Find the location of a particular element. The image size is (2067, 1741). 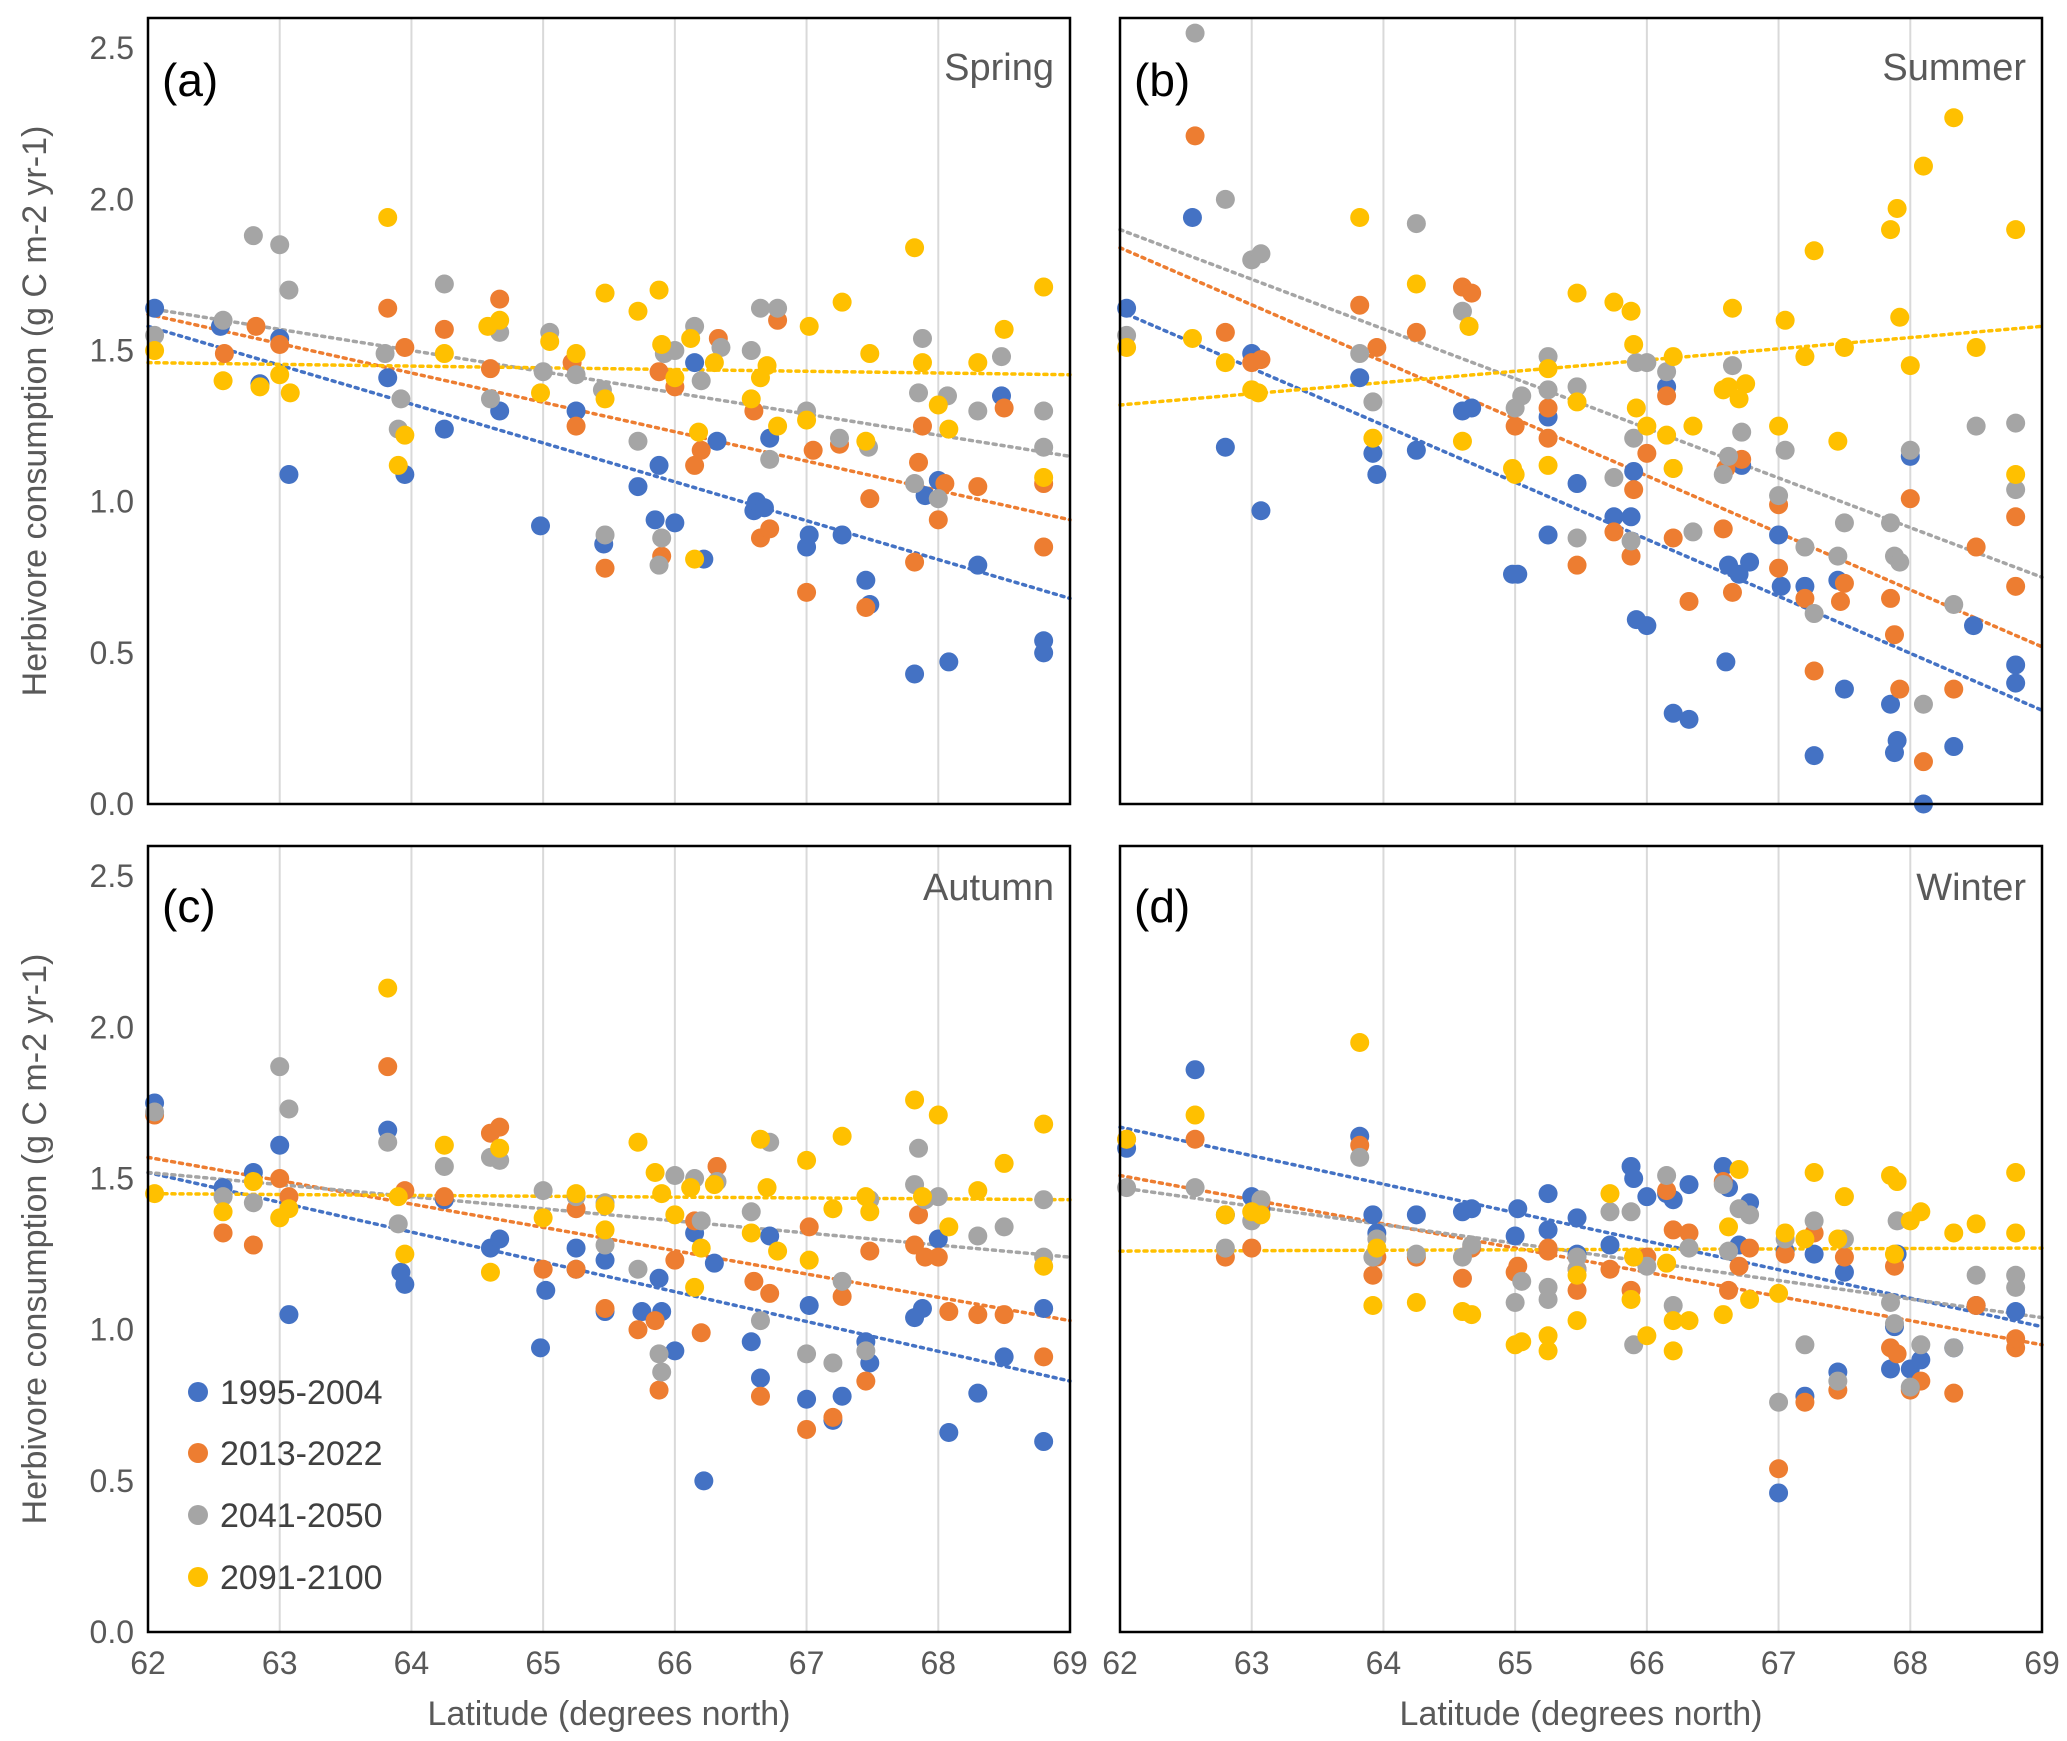

panel-c-y-tick-1.0: 1.0 is located at coordinates (112, 1330).